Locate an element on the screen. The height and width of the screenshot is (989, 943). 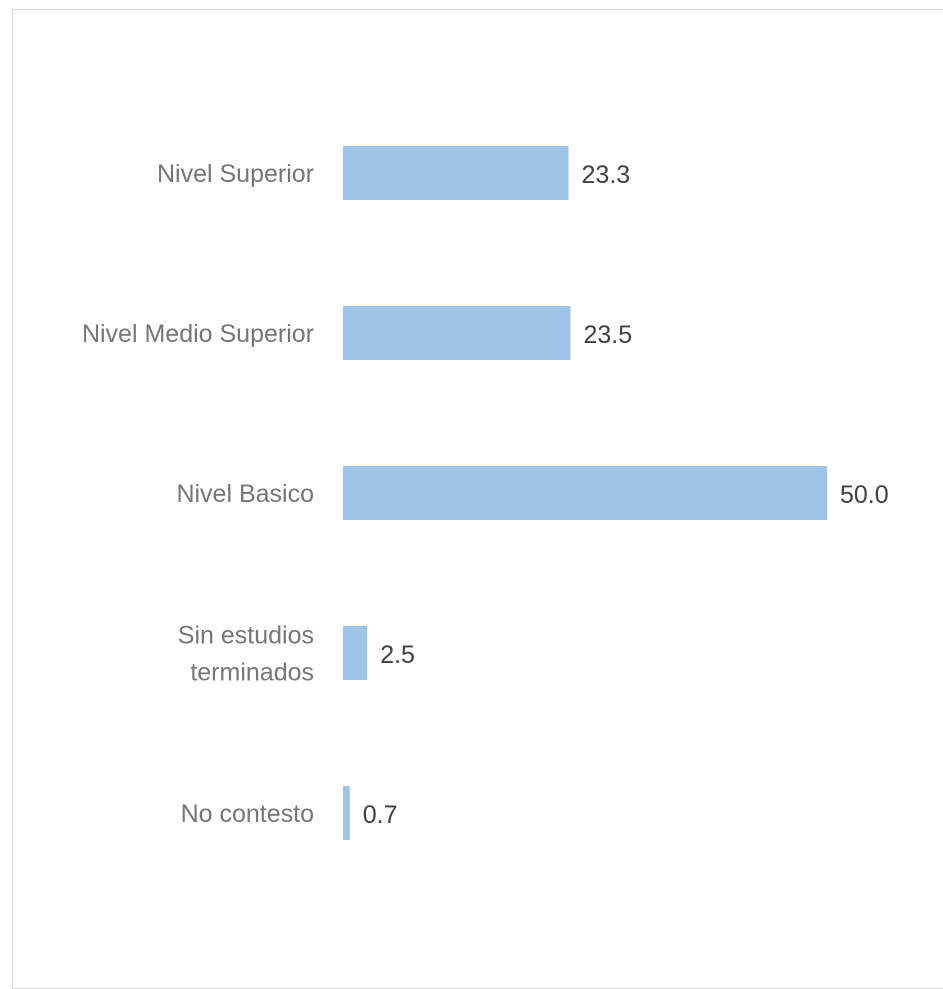
value-label-4: 0.7 is located at coordinates (380, 815).